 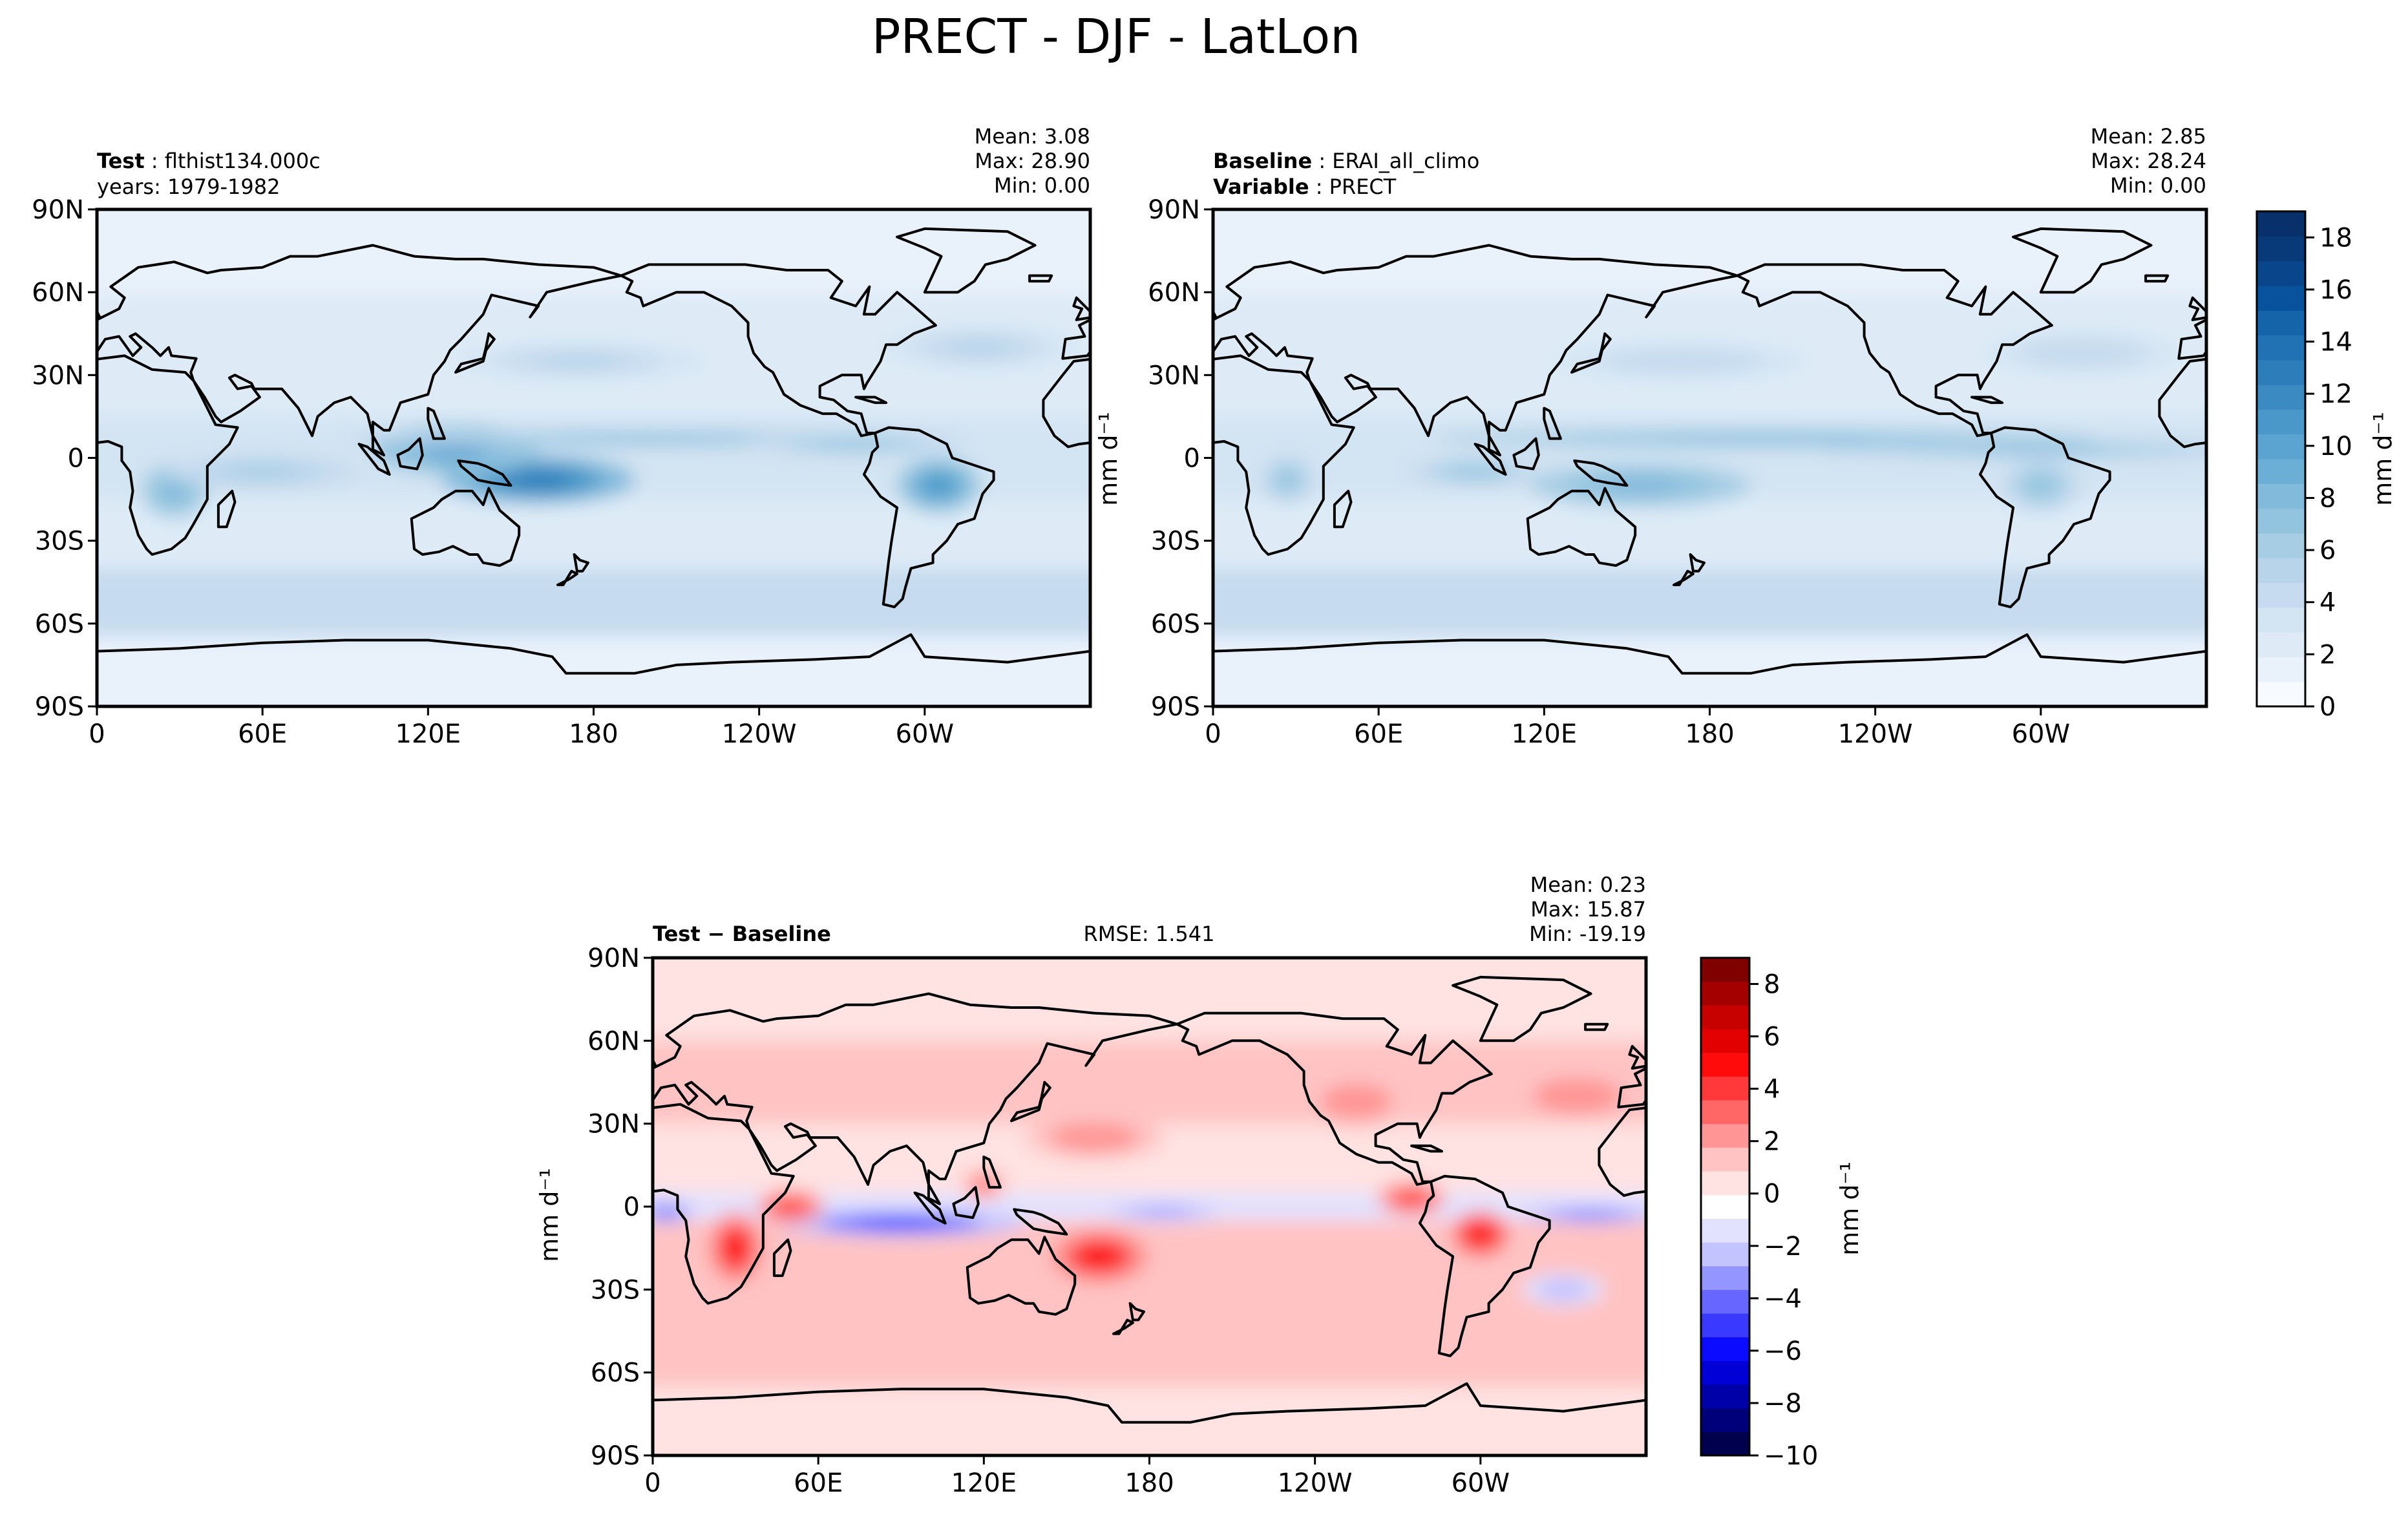 I want to click on y-tick-label: 90N, so click(x=58, y=210).